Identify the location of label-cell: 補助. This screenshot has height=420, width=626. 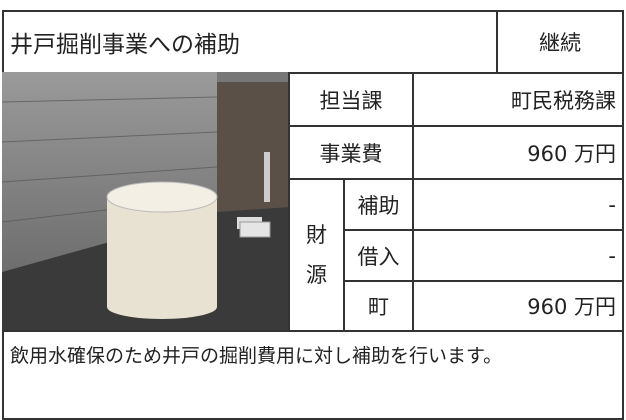
(378, 204).